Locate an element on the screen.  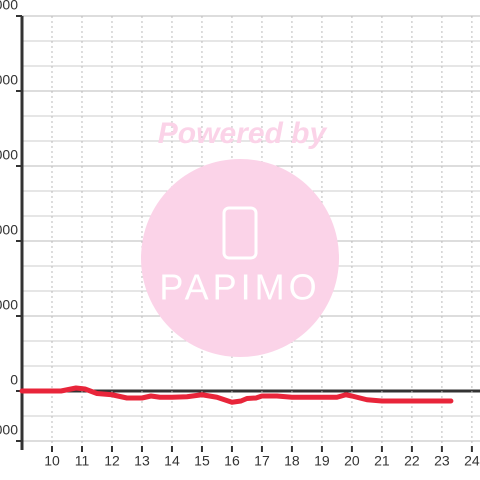
x-tick-label: 24 is located at coordinates (472, 461).